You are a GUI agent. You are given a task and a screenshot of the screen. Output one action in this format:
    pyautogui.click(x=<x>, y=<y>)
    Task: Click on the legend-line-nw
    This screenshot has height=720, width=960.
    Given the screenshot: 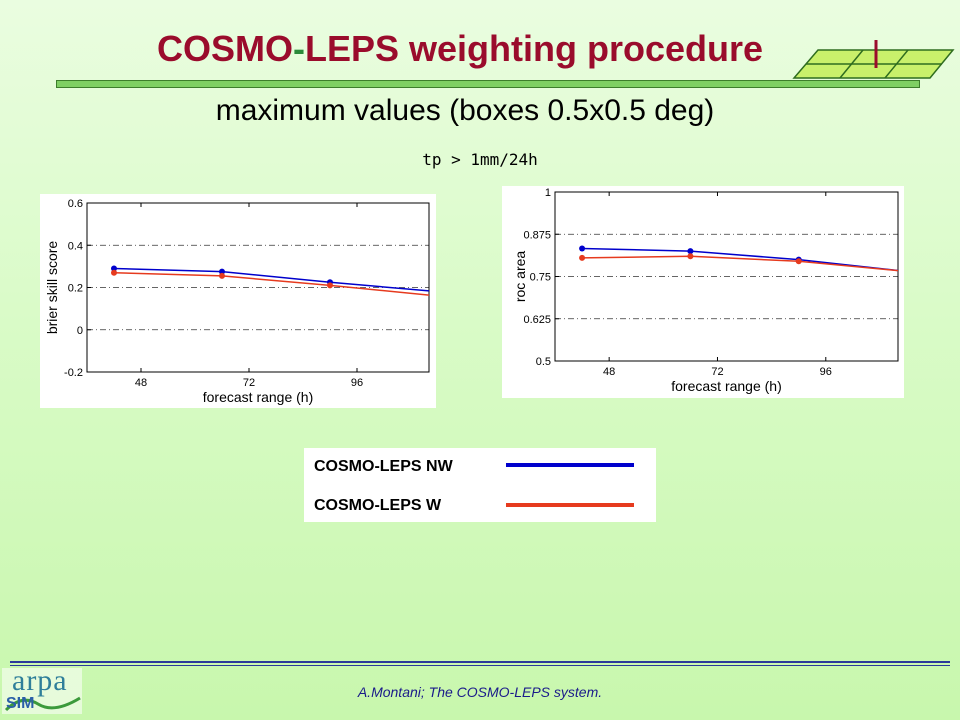 What is the action you would take?
    pyautogui.click(x=570, y=465)
    